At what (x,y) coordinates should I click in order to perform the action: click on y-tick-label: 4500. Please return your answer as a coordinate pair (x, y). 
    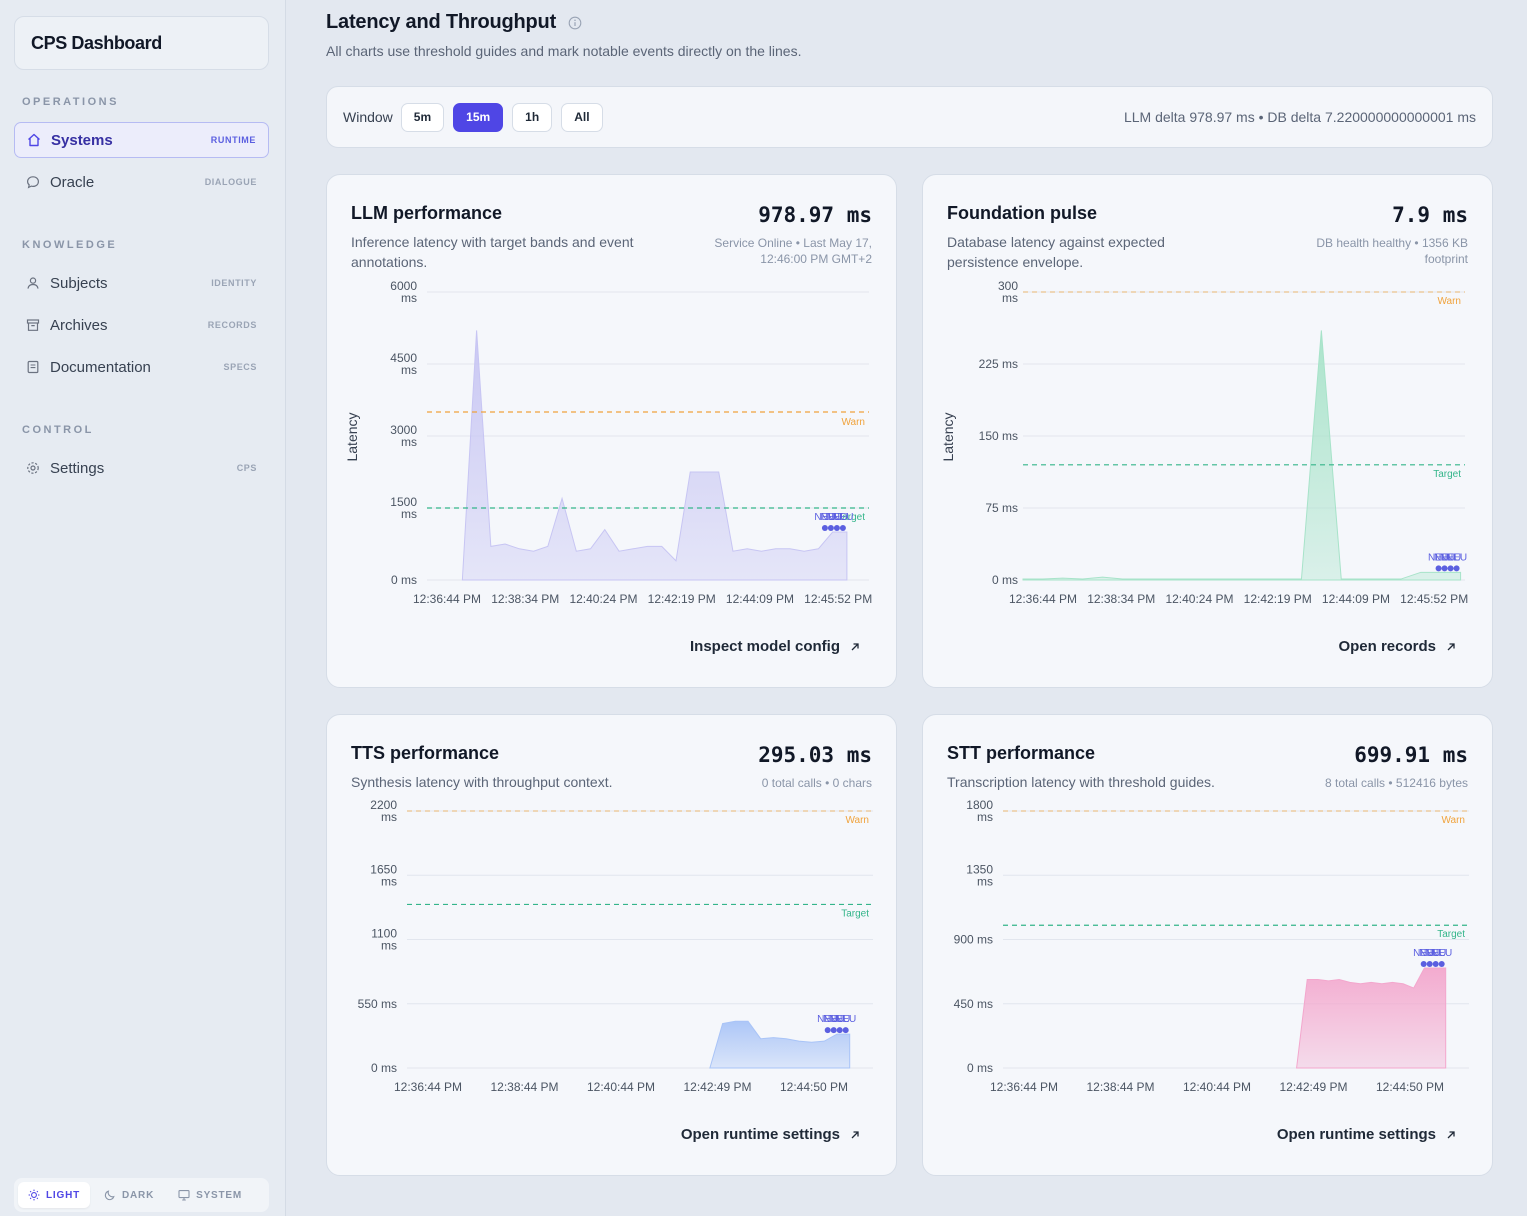
    Looking at the image, I should click on (403, 358).